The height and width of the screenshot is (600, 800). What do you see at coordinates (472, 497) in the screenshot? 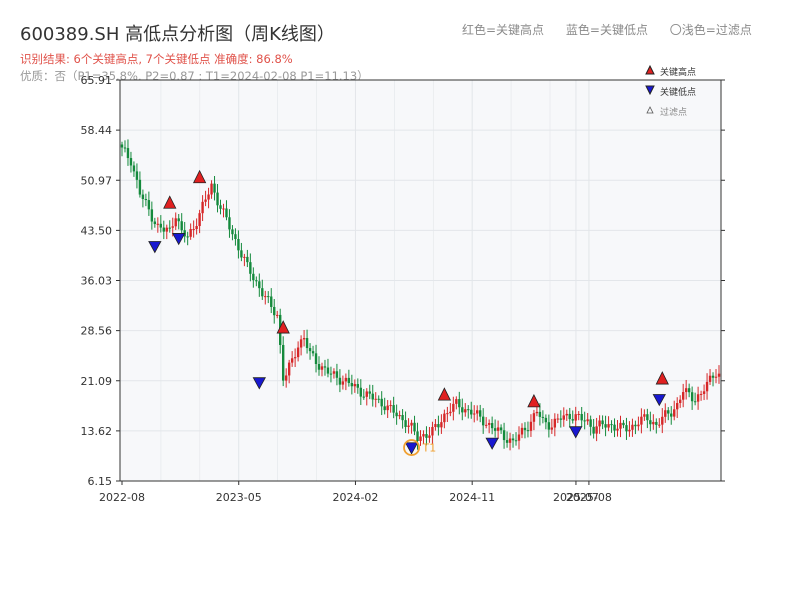
I see `x-tick-label: 2024-11` at bounding box center [472, 497].